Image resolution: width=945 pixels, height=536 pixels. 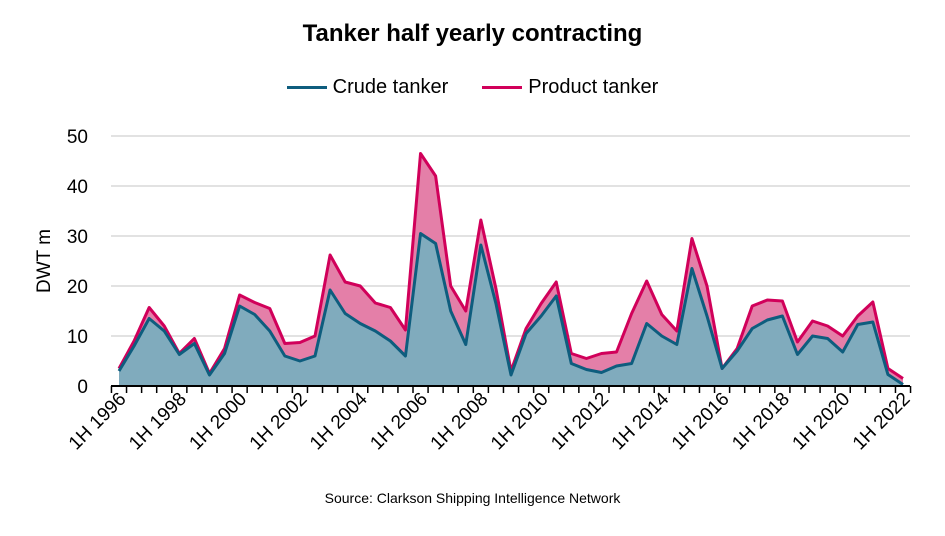 I want to click on x-tick-label: 1H 2020, so click(x=822, y=422).